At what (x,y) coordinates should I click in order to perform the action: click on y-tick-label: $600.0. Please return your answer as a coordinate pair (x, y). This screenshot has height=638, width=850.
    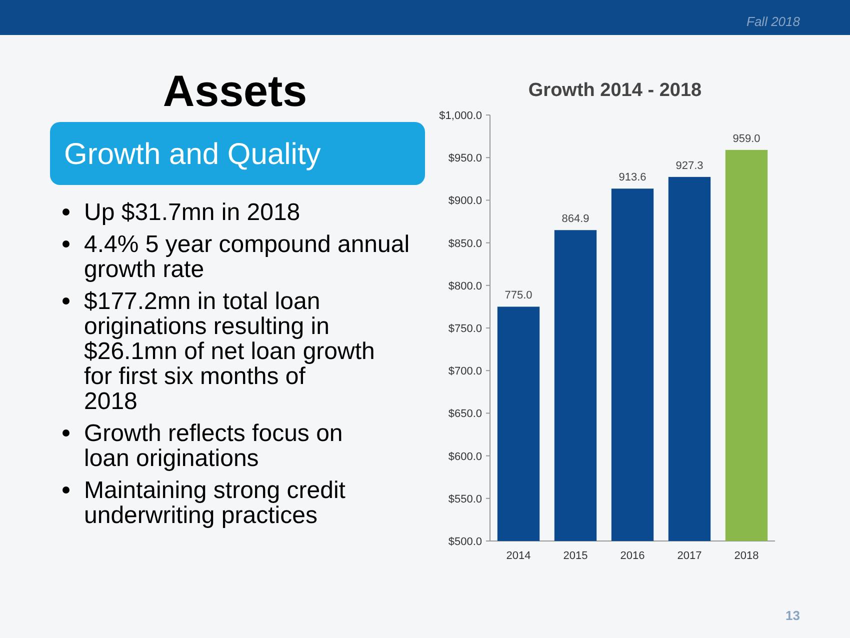
    Looking at the image, I should click on (465, 456).